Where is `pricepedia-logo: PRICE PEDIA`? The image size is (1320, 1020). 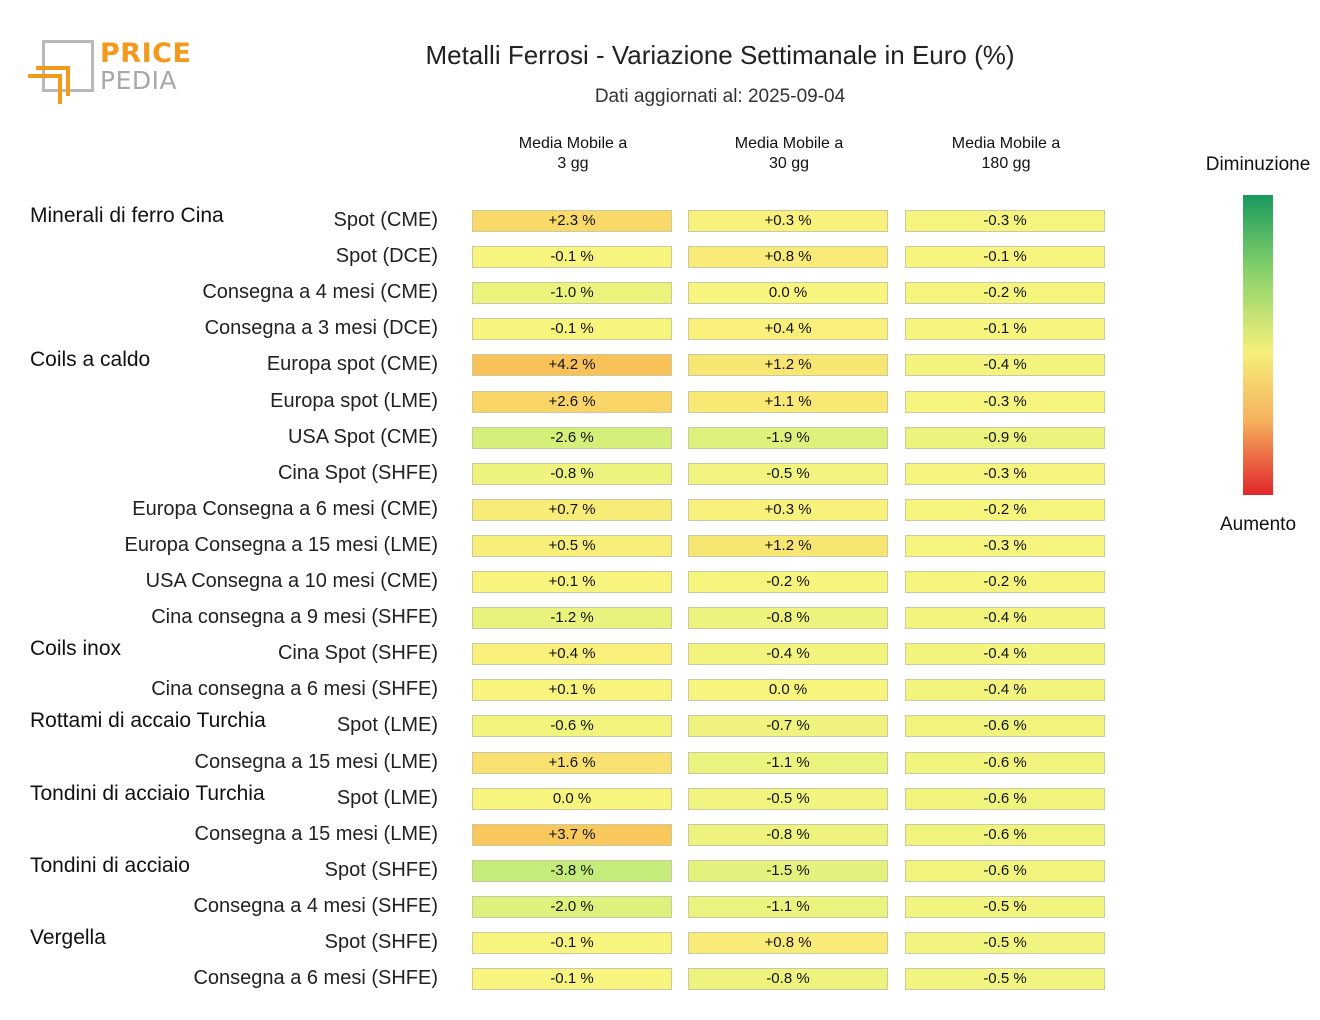
pricepedia-logo: PRICE PEDIA is located at coordinates (110, 73).